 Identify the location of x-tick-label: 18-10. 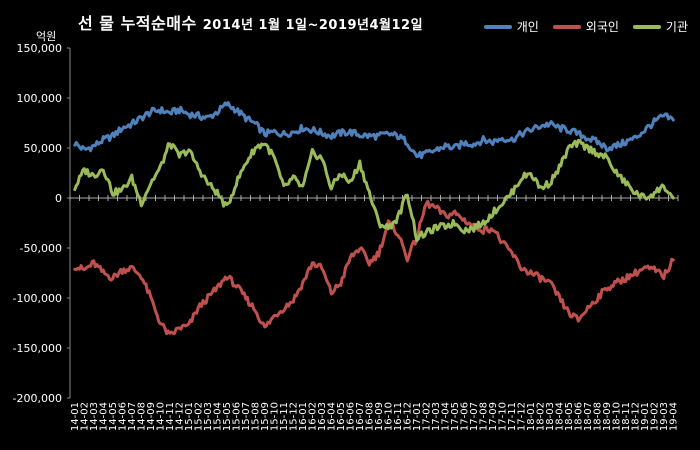
(616, 416).